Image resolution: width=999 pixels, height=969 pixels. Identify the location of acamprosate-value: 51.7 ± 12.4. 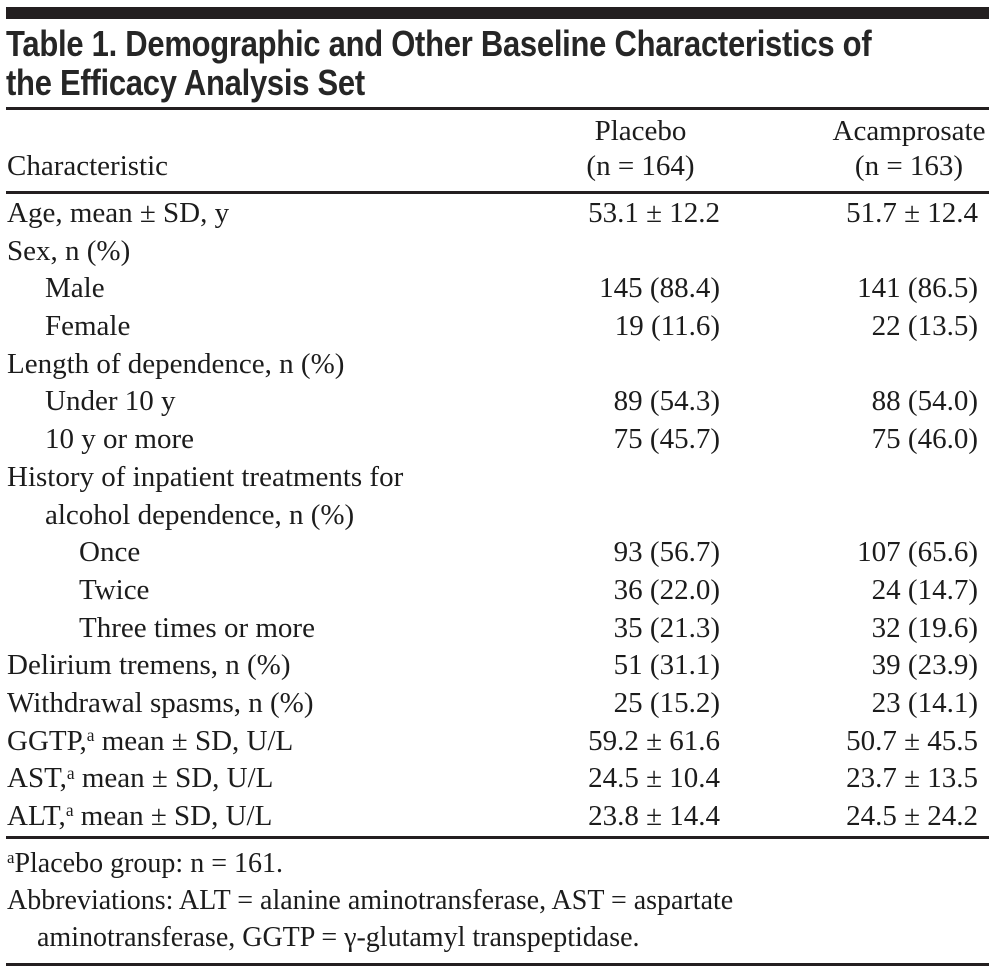
(912, 213).